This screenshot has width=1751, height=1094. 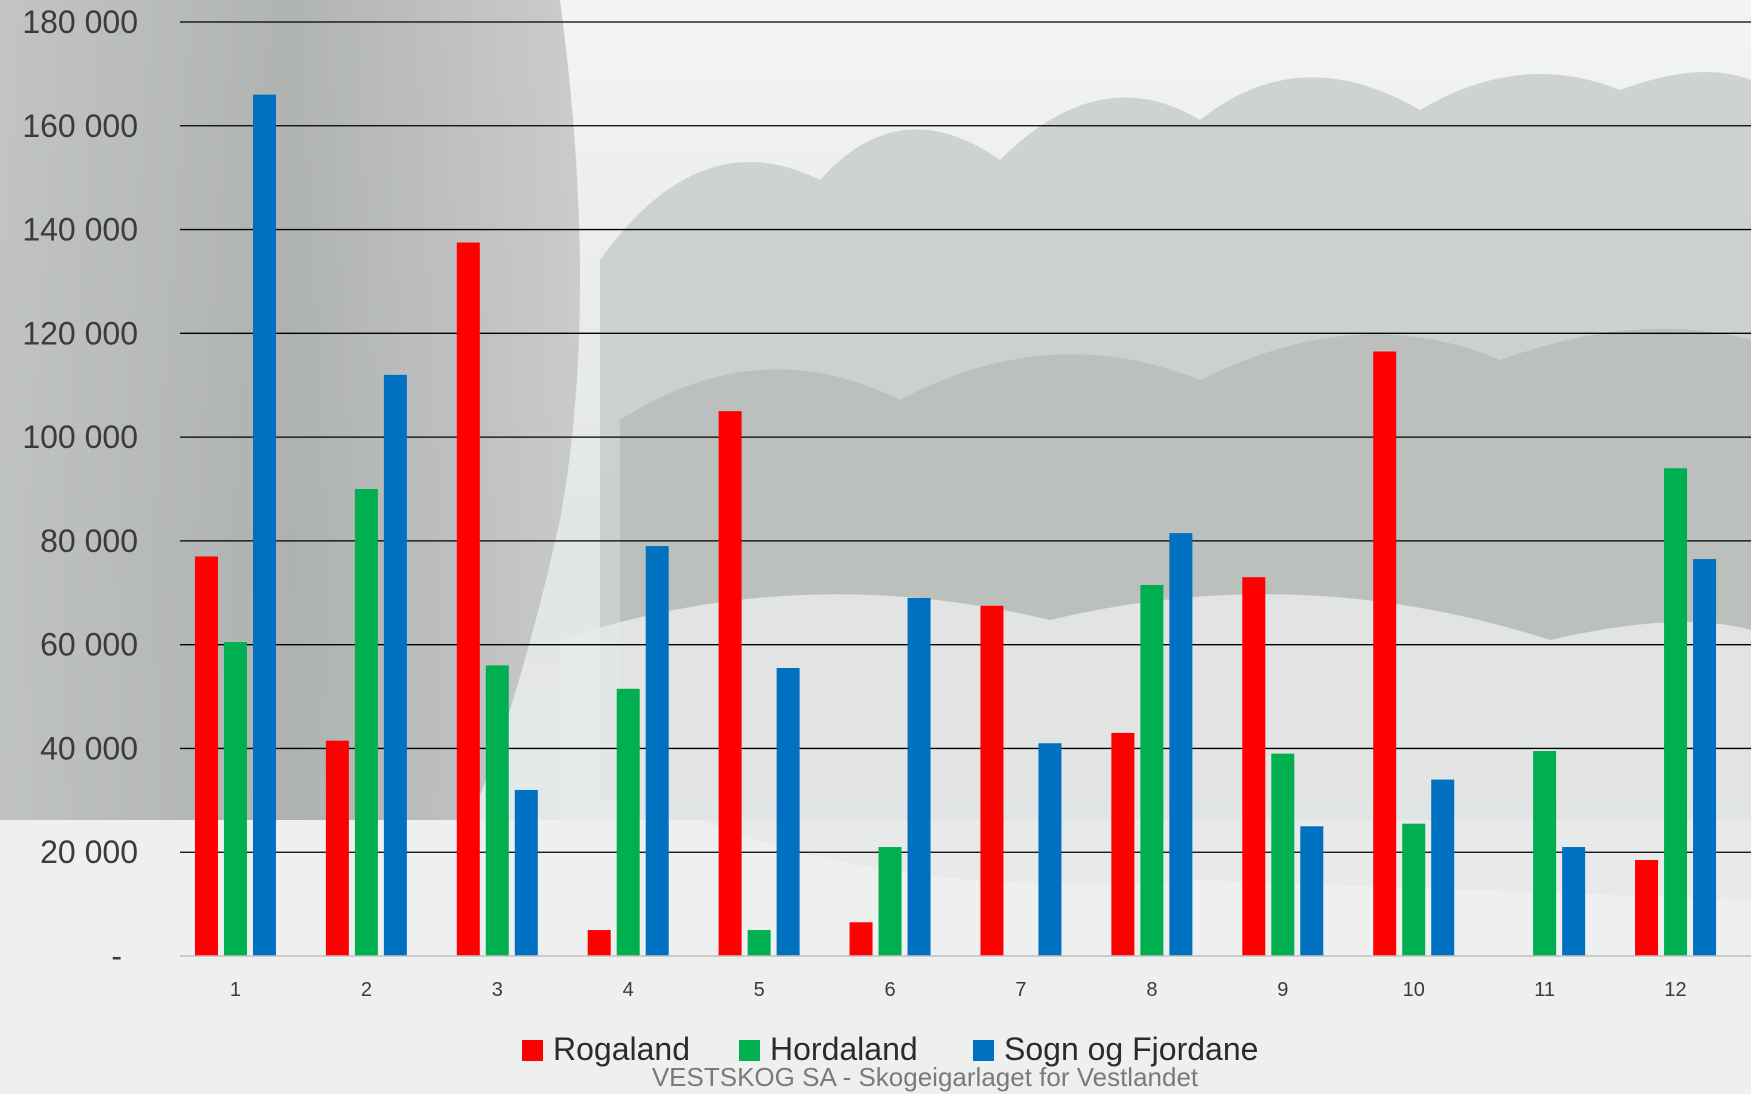 What do you see at coordinates (749, 1050) in the screenshot?
I see `legend-swatch-hordaland` at bounding box center [749, 1050].